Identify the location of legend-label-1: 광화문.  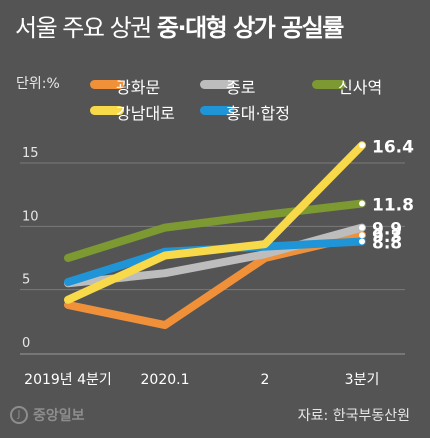
(138, 87).